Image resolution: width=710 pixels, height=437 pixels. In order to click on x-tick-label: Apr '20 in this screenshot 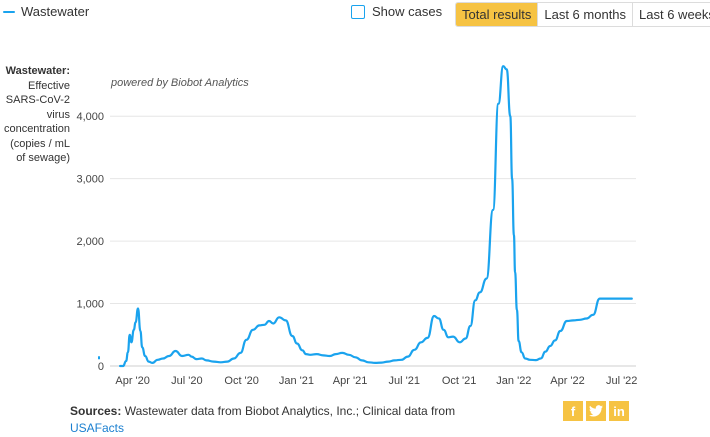, I will do `click(132, 381)`.